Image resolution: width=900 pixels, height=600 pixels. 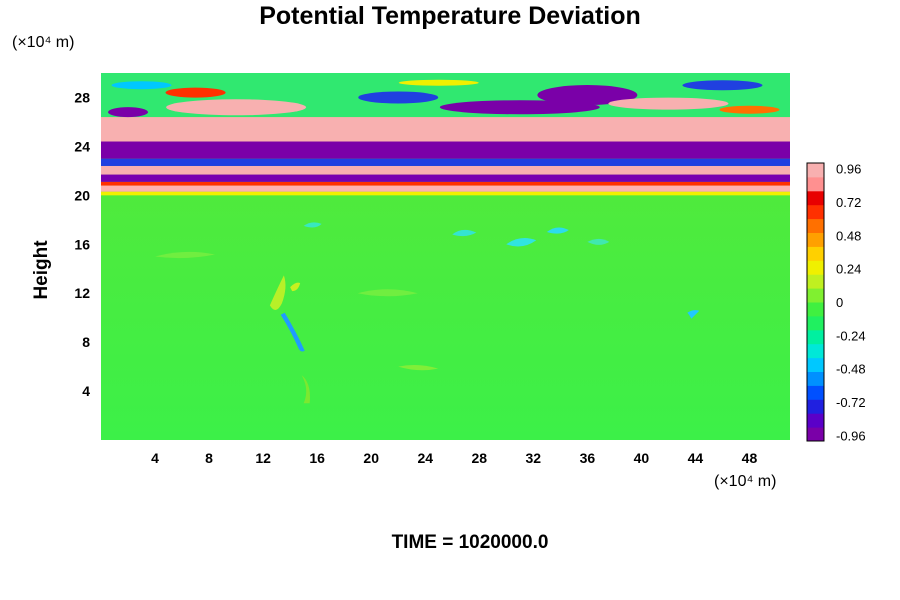 I want to click on time-label: TIME = 1020000.0, so click(x=470, y=542).